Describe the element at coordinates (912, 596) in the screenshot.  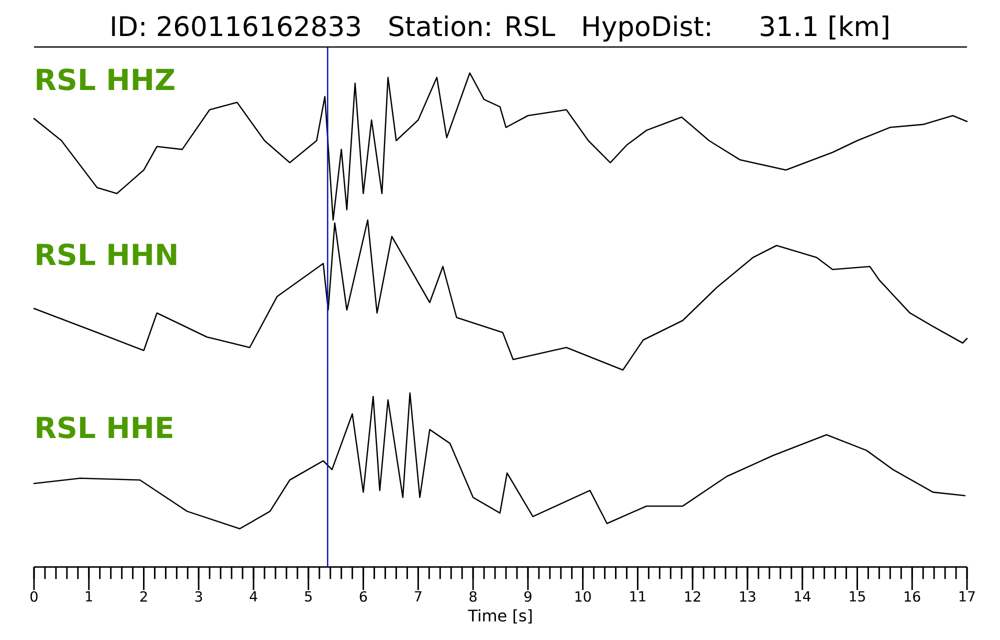
I see `x-tick-label: 16` at that location.